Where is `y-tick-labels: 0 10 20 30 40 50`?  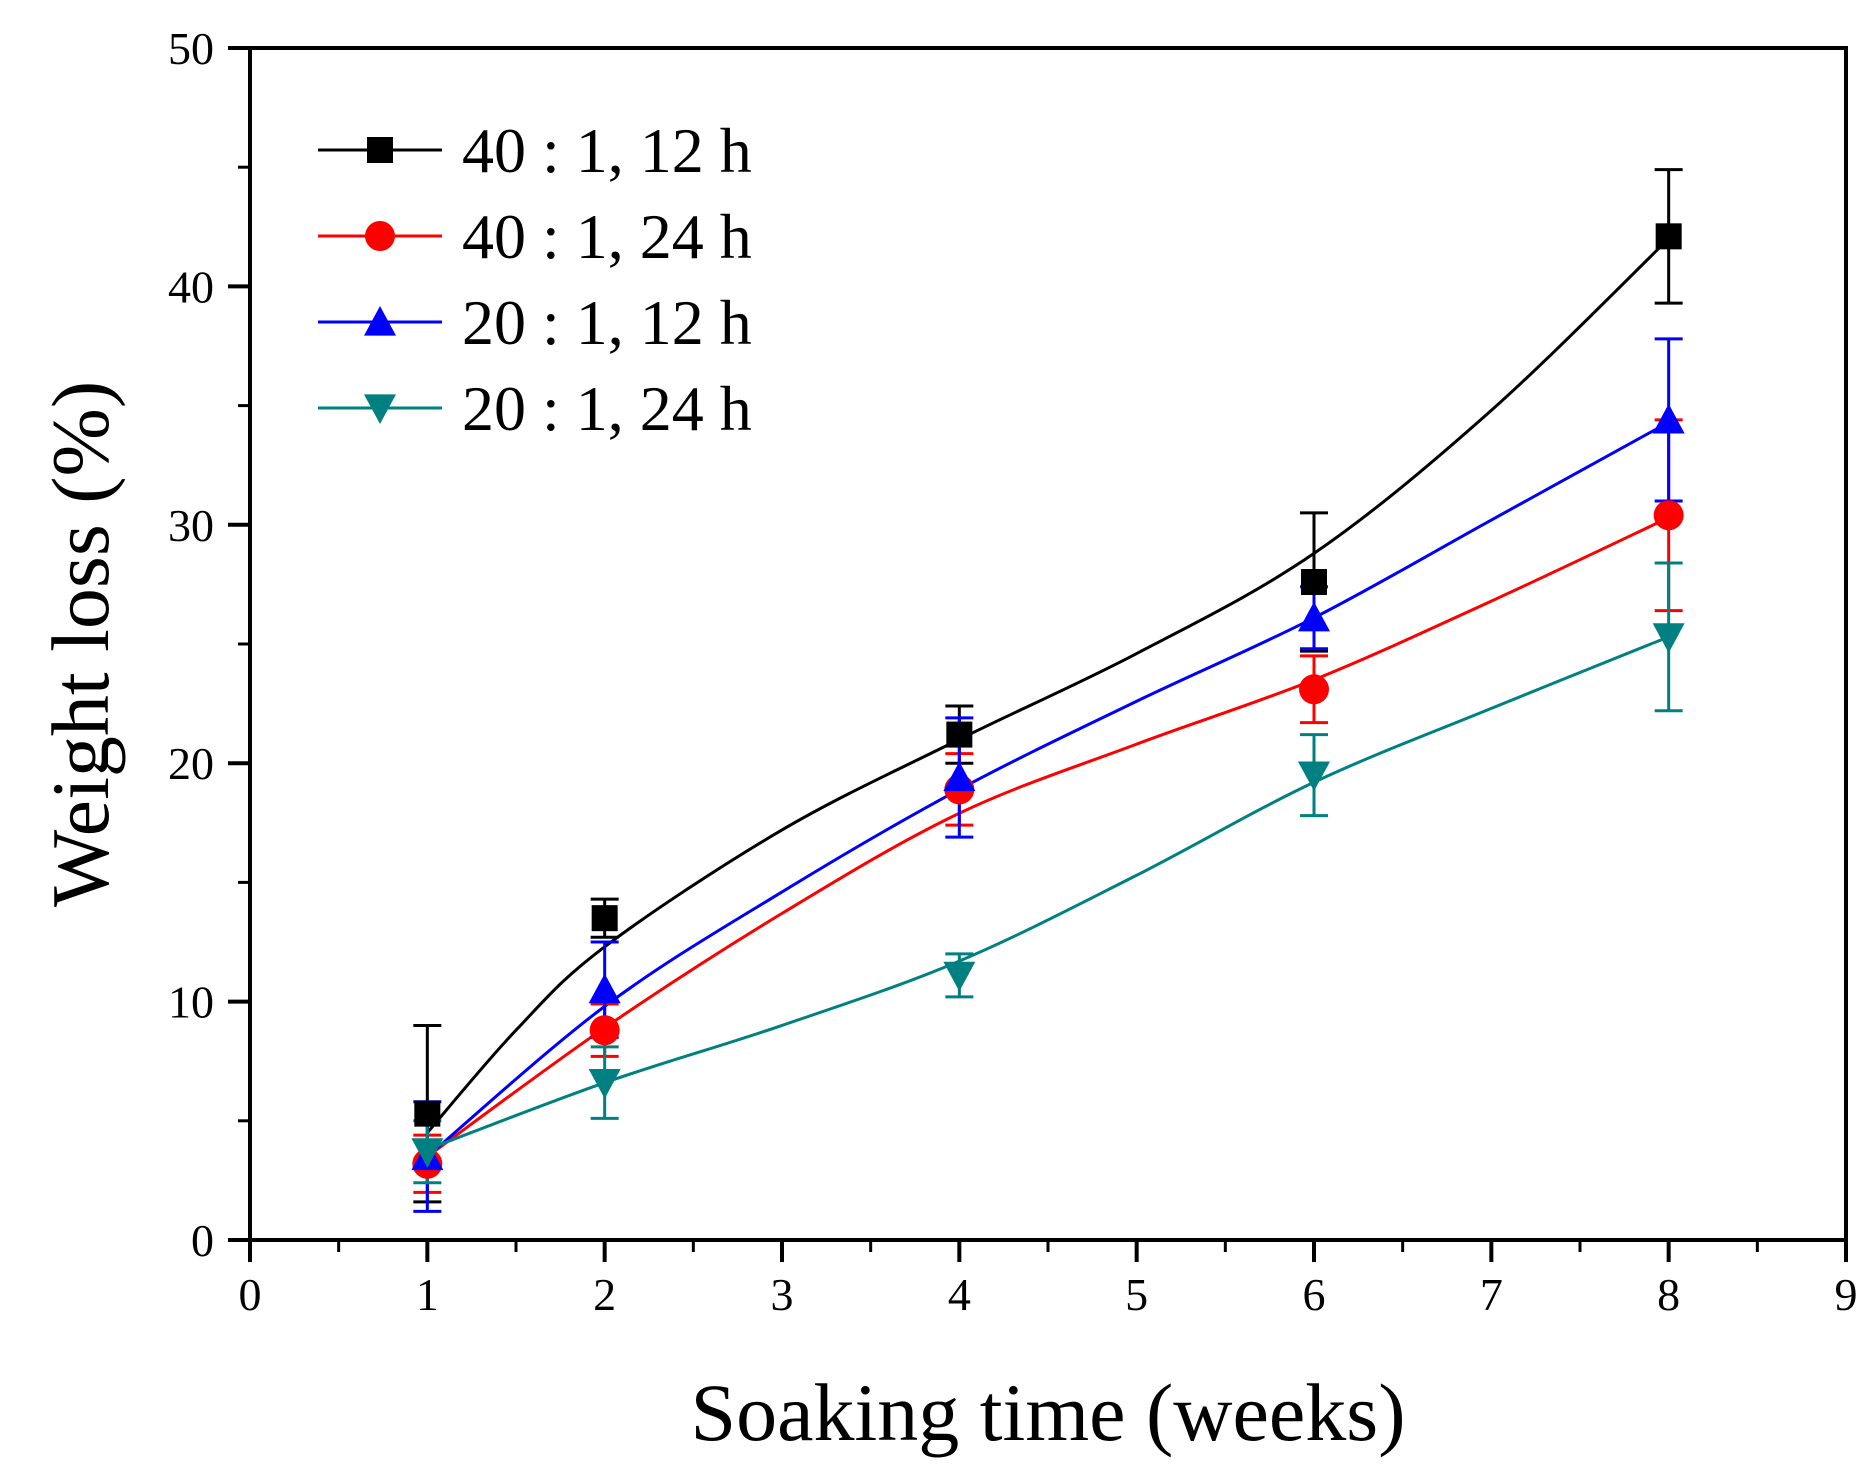
y-tick-labels: 0 10 20 30 40 50 is located at coordinates (191, 644).